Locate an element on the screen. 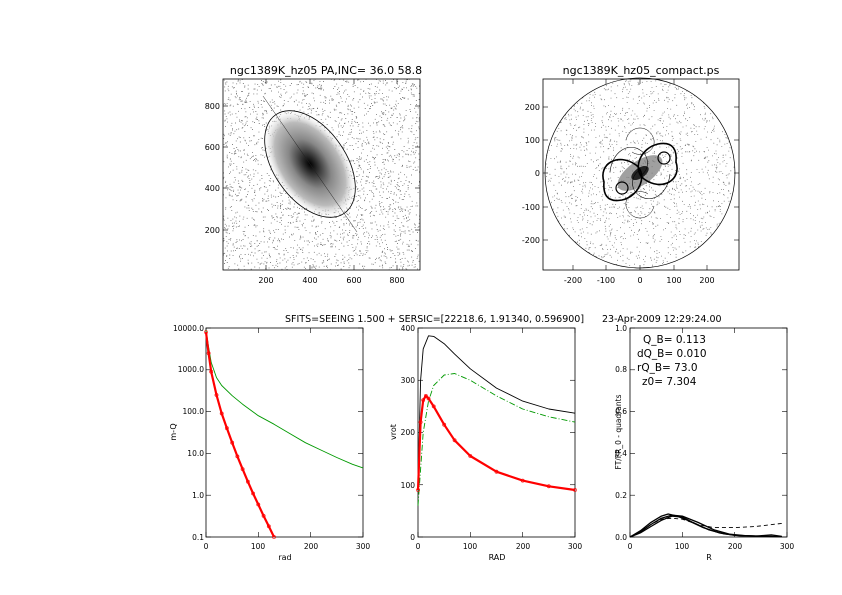 This screenshot has height=595, width=842. chart-2-y-tick: 0 is located at coordinates (412, 537).